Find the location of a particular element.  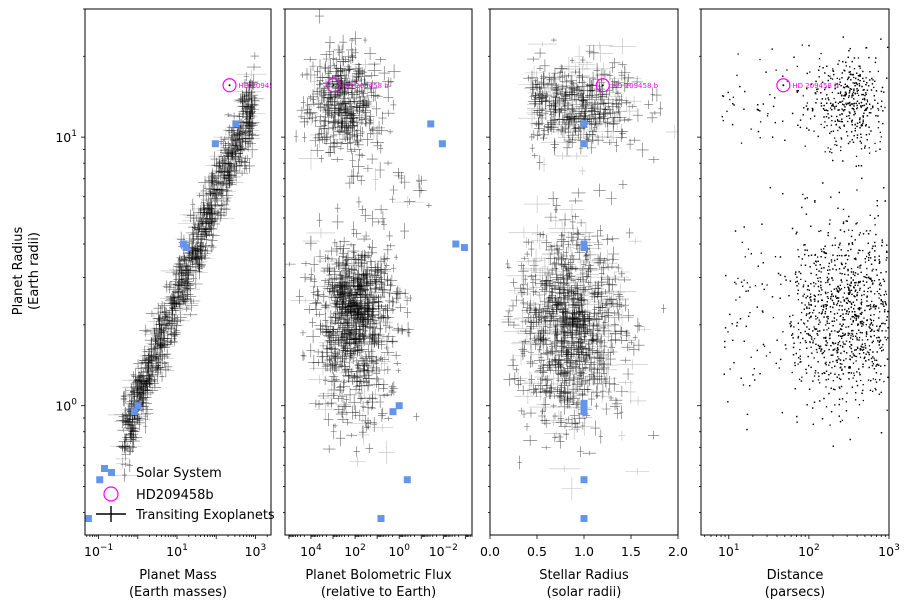

exoplanet-points is located at coordinates (358, 238).